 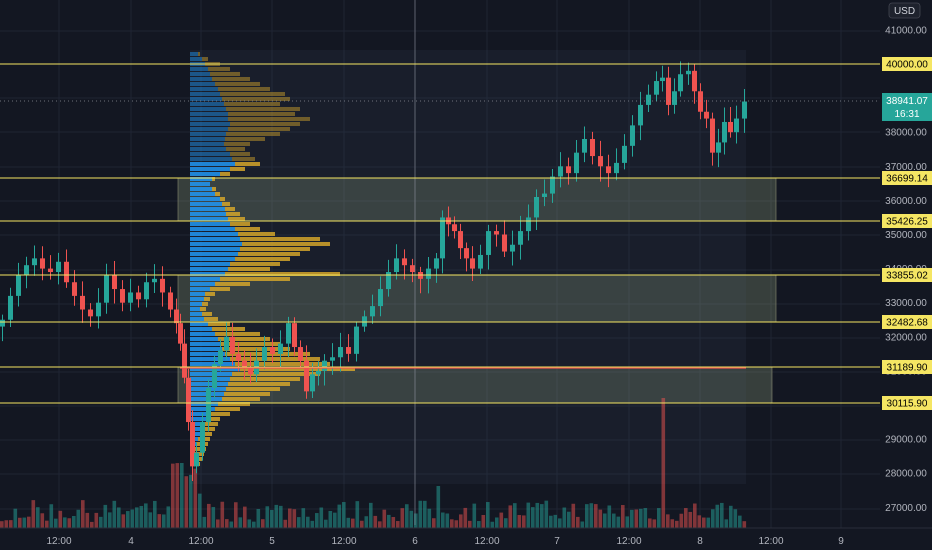 What do you see at coordinates (343, 541) in the screenshot?
I see `time-tick-label: 12:00` at bounding box center [343, 541].